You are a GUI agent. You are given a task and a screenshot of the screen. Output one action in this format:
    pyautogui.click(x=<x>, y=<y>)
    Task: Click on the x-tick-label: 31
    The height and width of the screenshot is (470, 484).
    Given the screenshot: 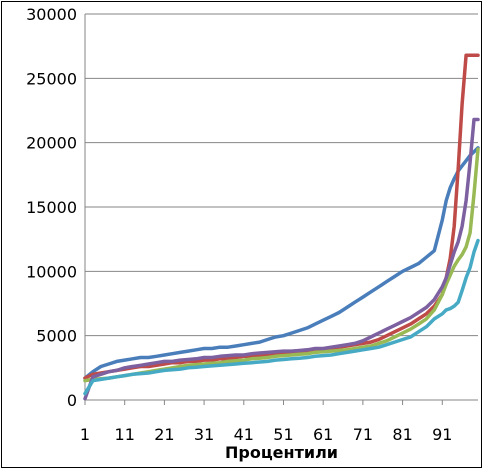 What is the action you would take?
    pyautogui.click(x=204, y=434)
    